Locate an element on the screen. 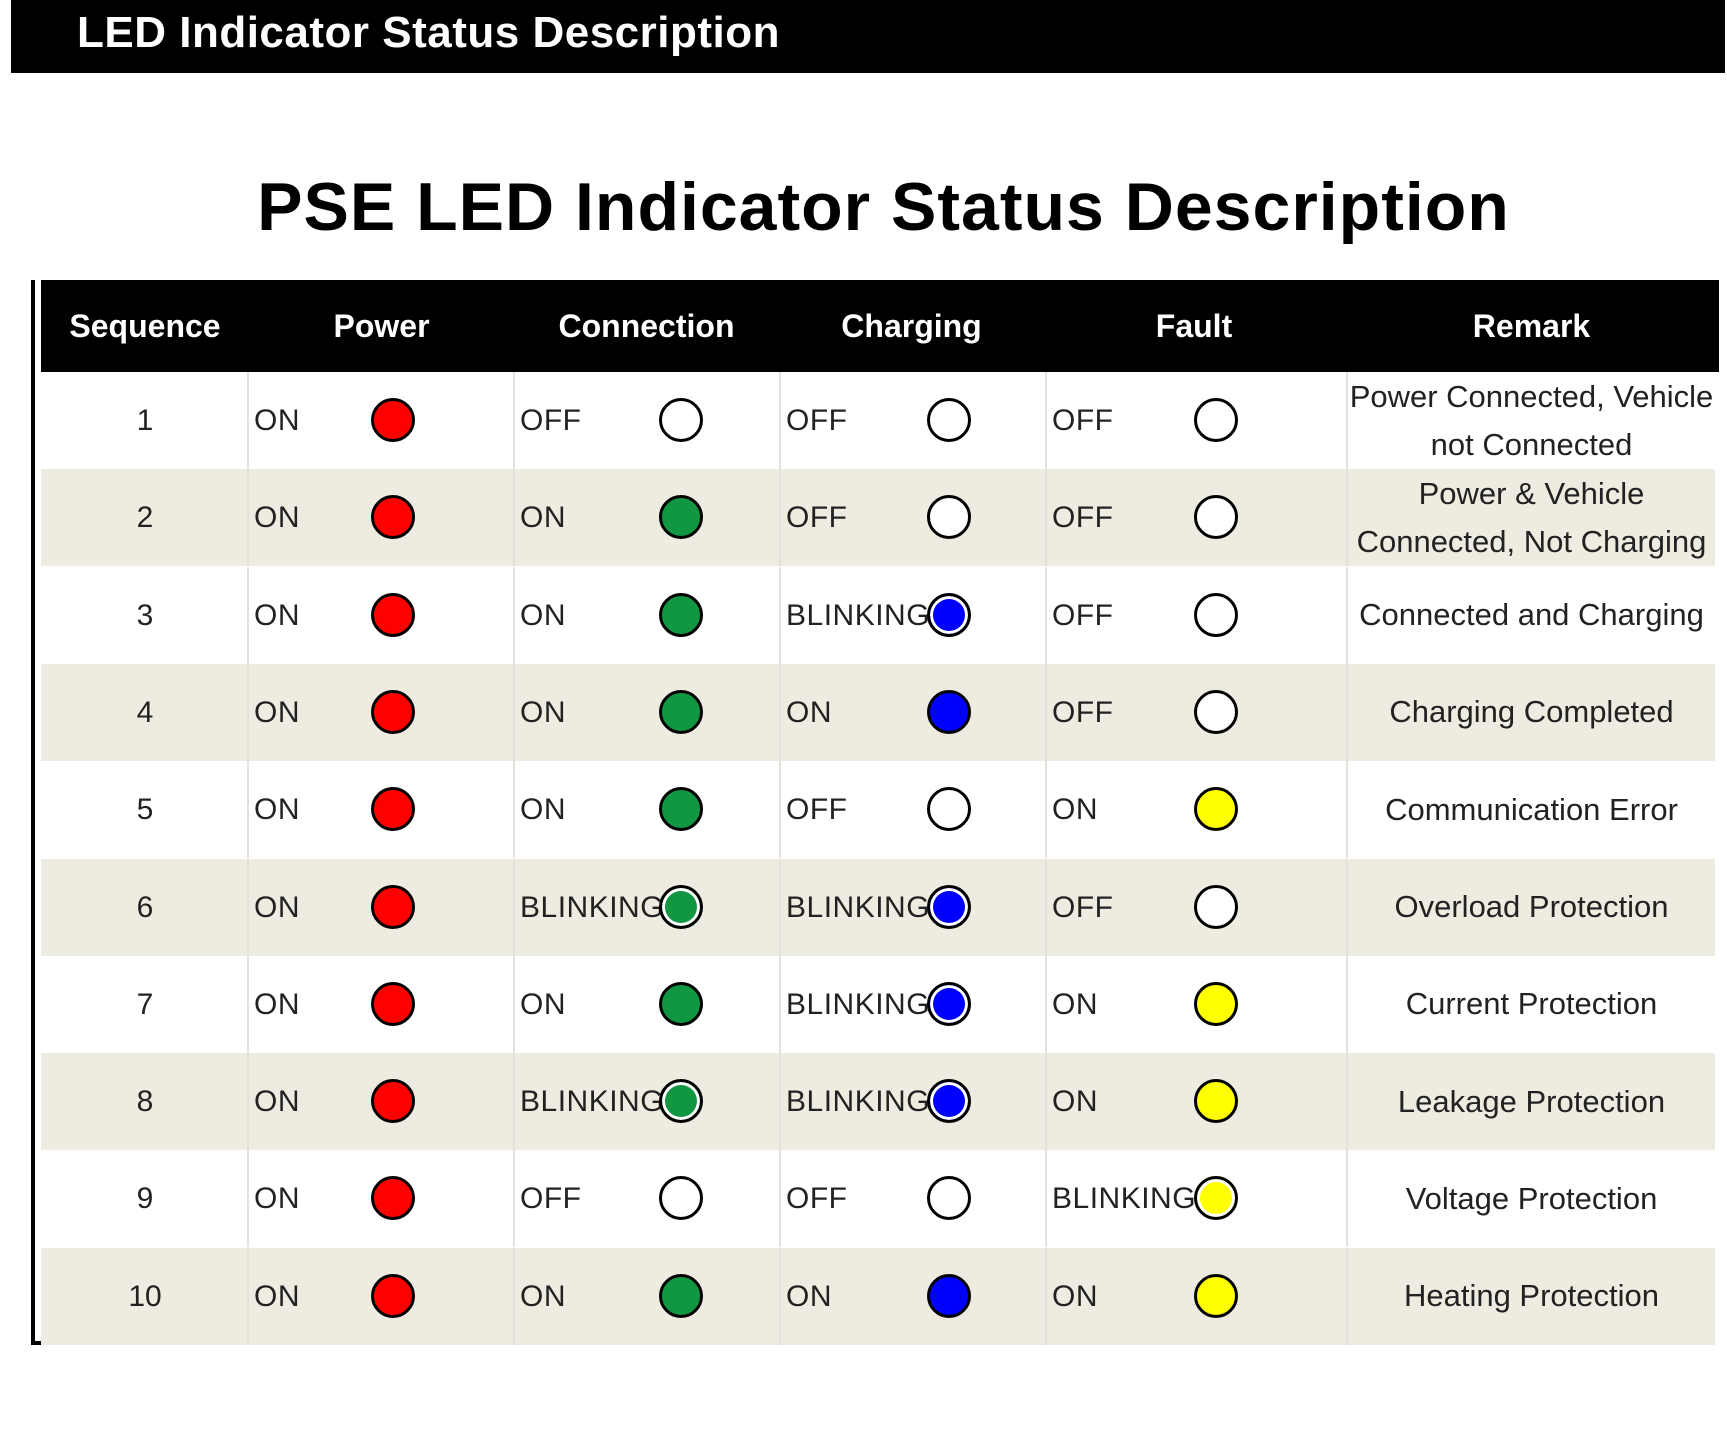 The image size is (1727, 1451). connection-state: OFF is located at coordinates (551, 420).